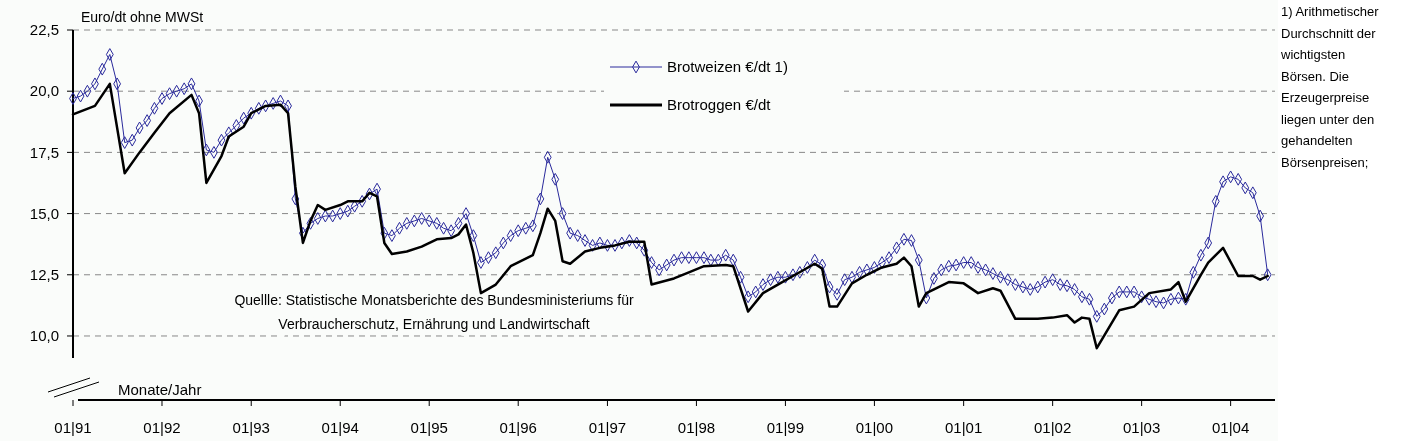 The image size is (1428, 441). Describe the element at coordinates (874, 427) in the screenshot. I see `x-tick-label: 01|00` at that location.